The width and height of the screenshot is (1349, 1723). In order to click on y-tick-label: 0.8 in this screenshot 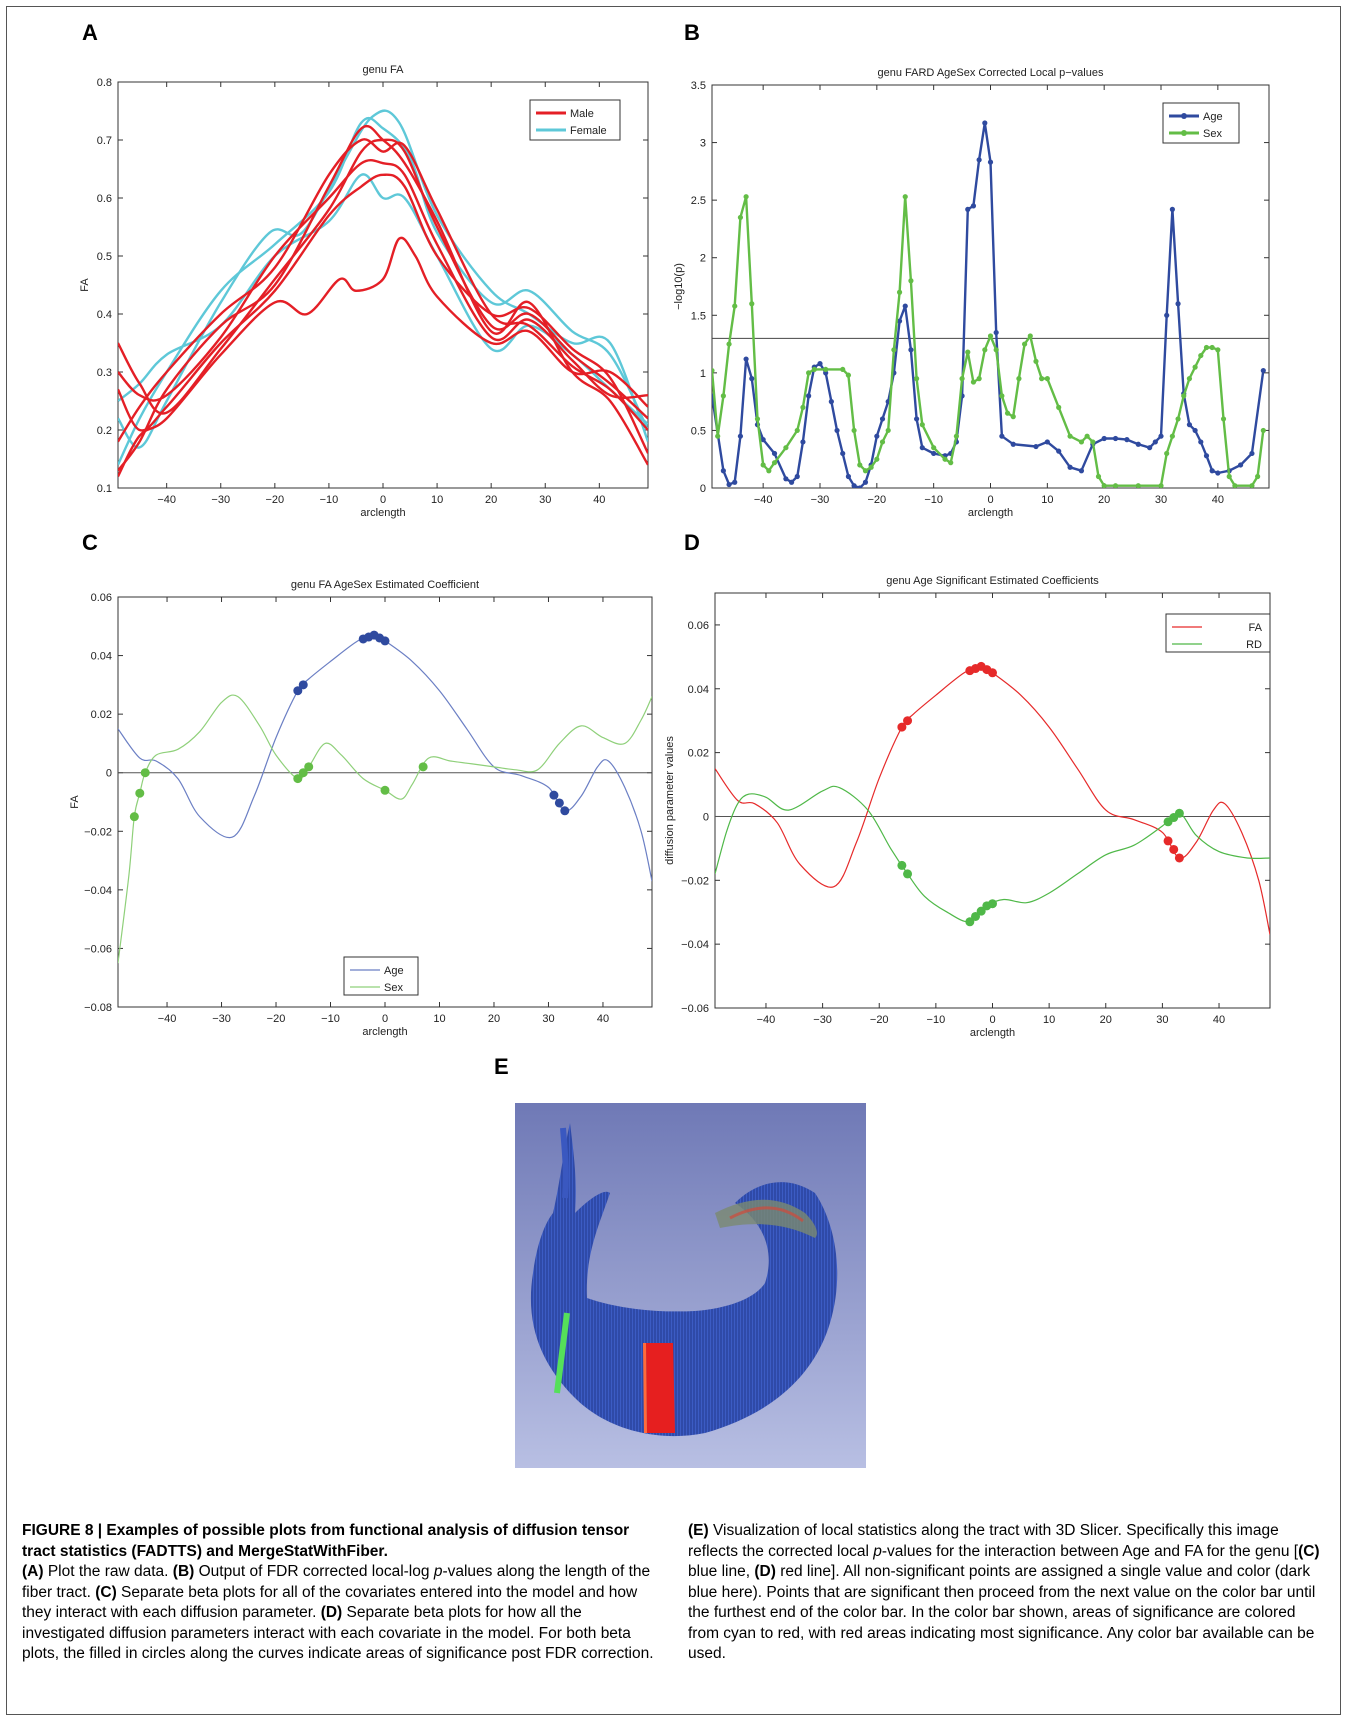, I will do `click(104, 83)`.